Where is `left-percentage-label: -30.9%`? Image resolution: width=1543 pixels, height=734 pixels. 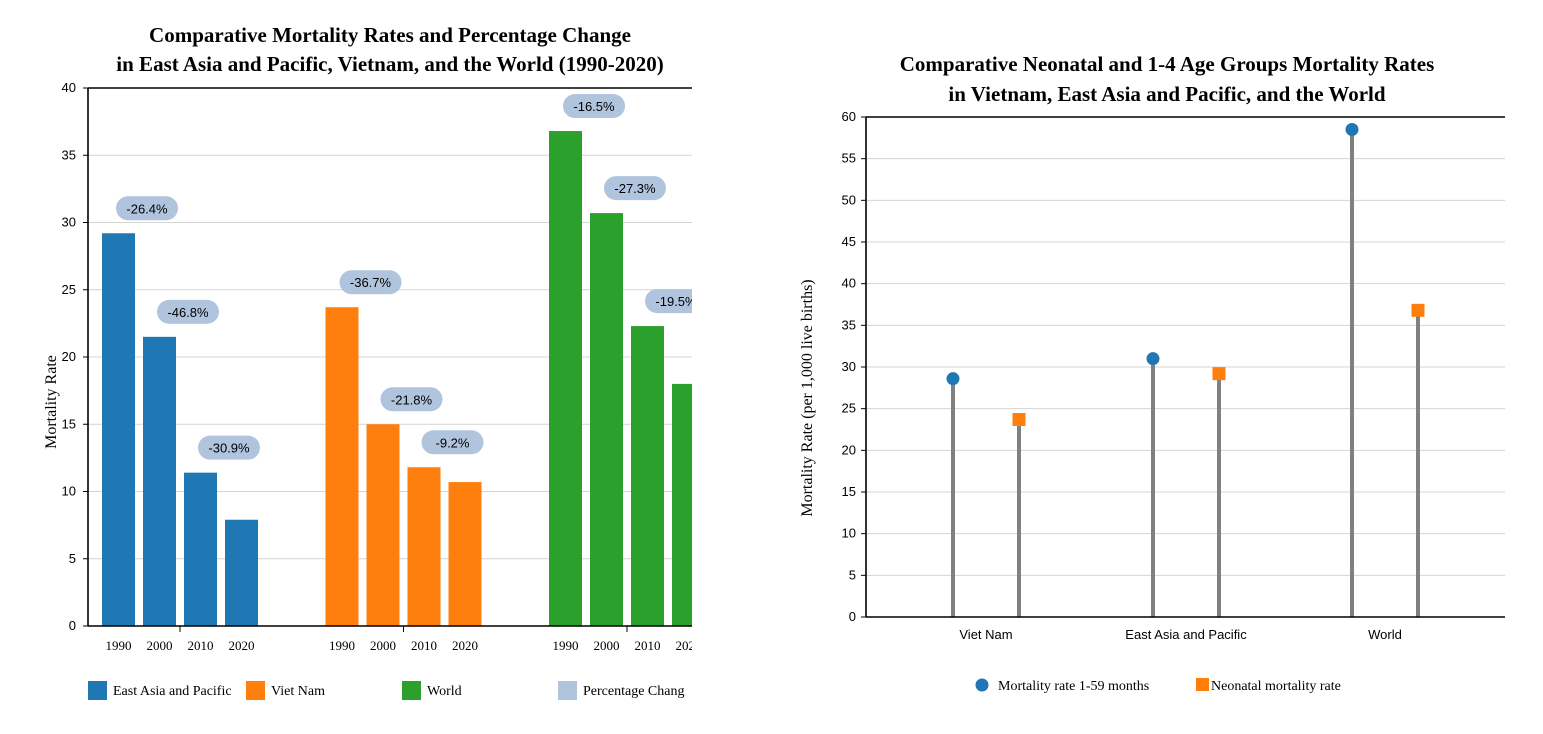 left-percentage-label: -30.9% is located at coordinates (229, 448).